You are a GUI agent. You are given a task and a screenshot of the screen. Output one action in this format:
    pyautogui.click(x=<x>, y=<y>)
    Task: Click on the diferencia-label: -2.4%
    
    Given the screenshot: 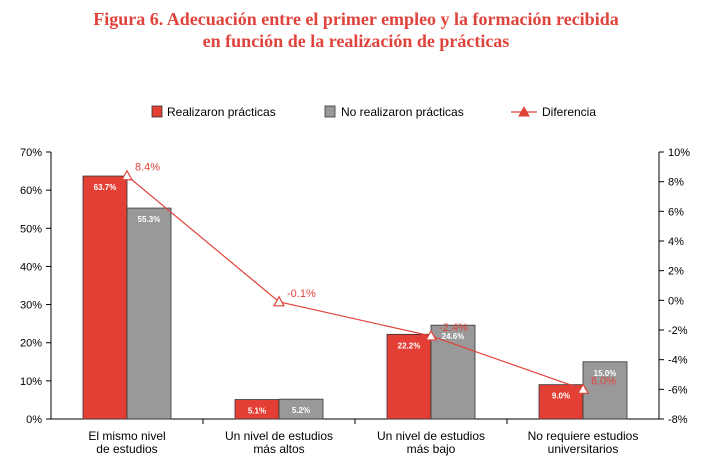 What is the action you would take?
    pyautogui.click(x=453, y=328)
    